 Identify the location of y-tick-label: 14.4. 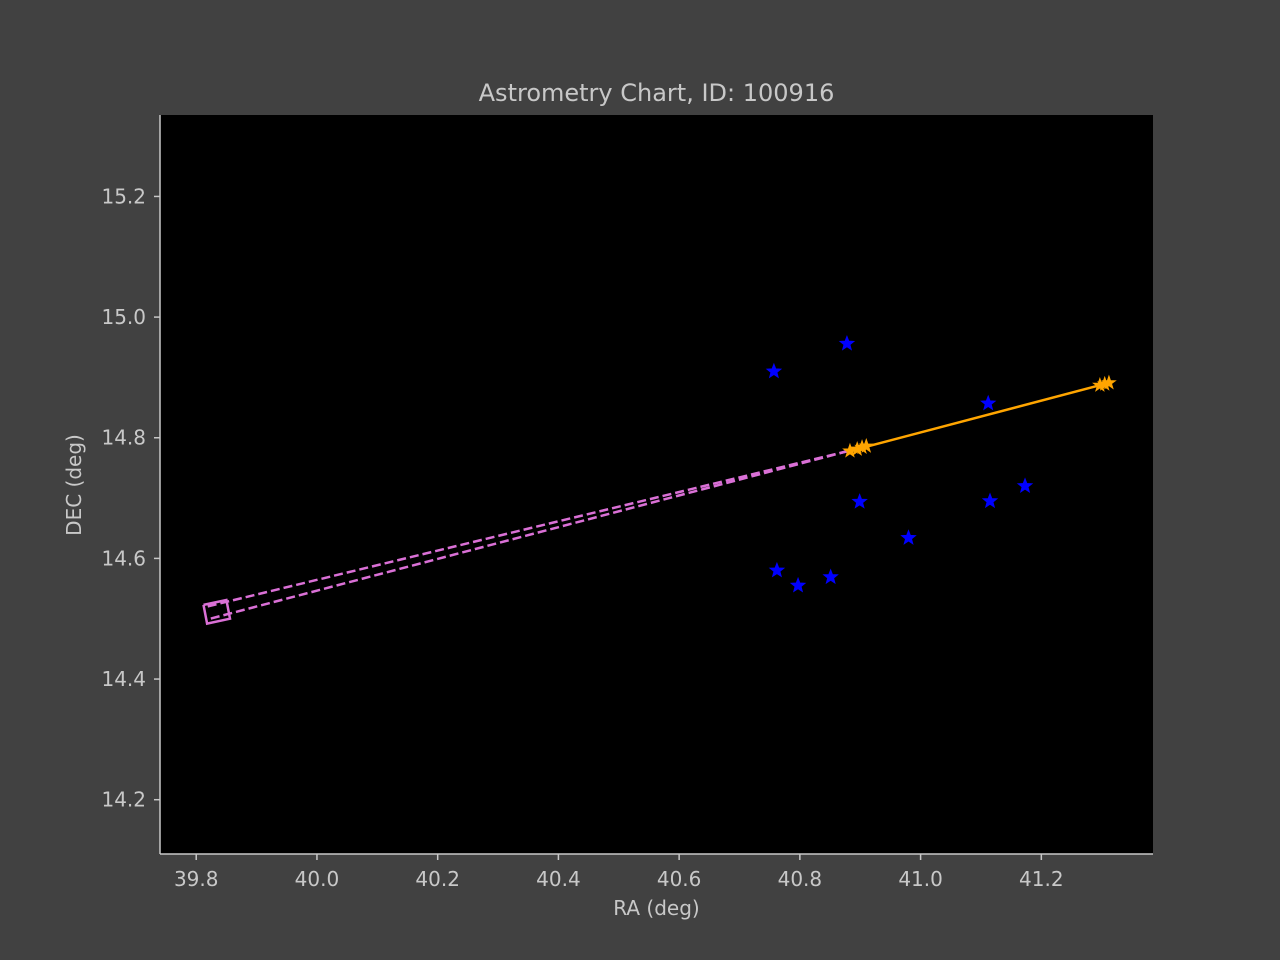
(123, 679).